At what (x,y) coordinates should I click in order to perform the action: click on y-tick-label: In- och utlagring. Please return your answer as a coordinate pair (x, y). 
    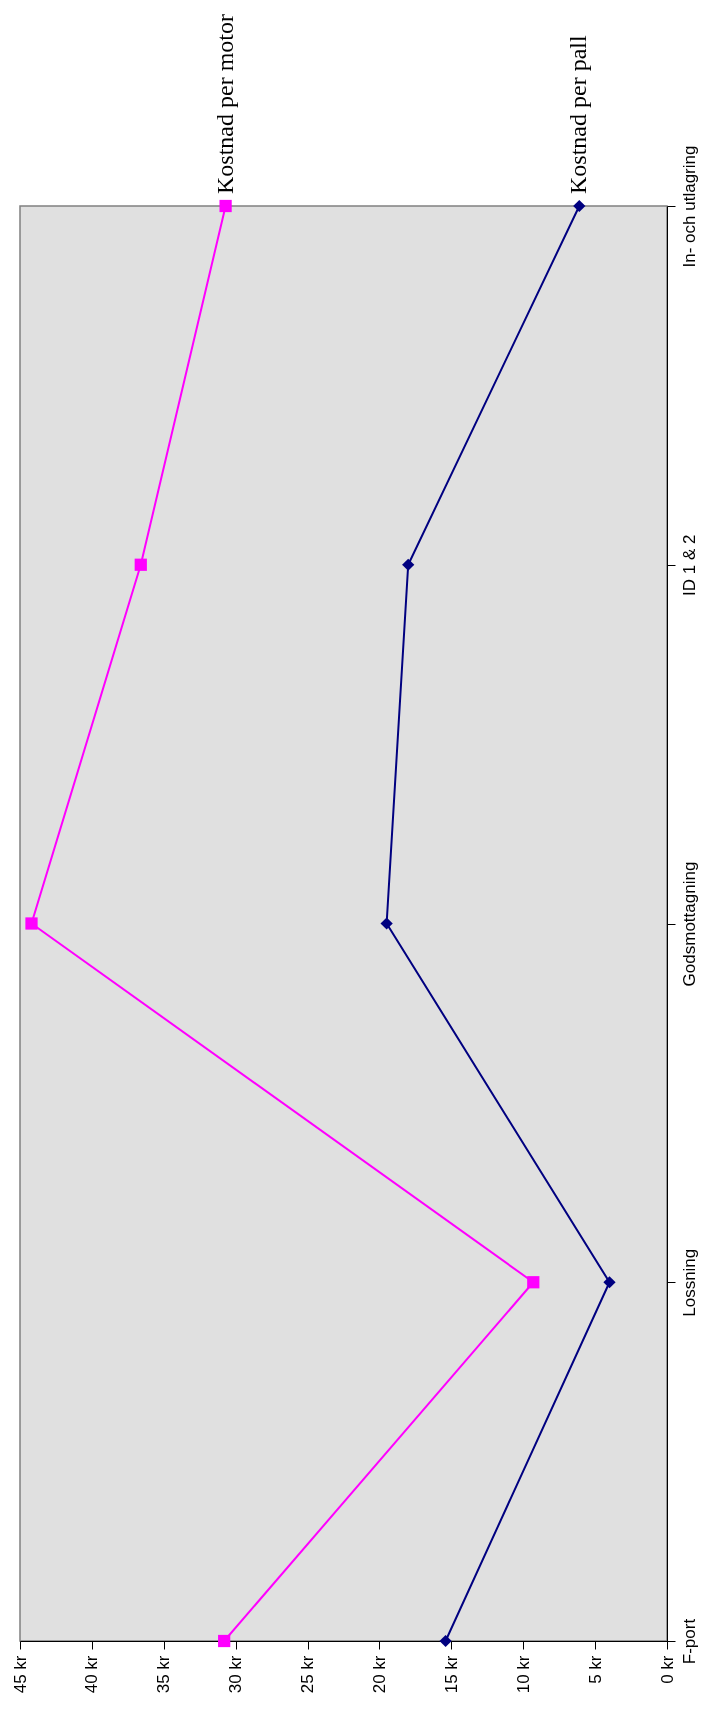
    Looking at the image, I should click on (689, 206).